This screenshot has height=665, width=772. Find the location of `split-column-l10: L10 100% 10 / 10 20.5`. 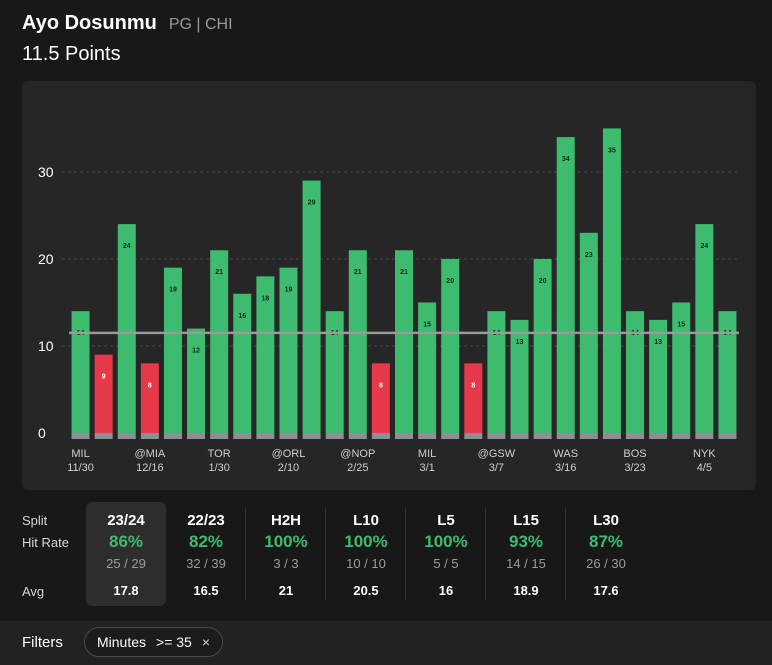

split-column-l10: L10 100% 10 / 10 20.5 is located at coordinates (366, 554).